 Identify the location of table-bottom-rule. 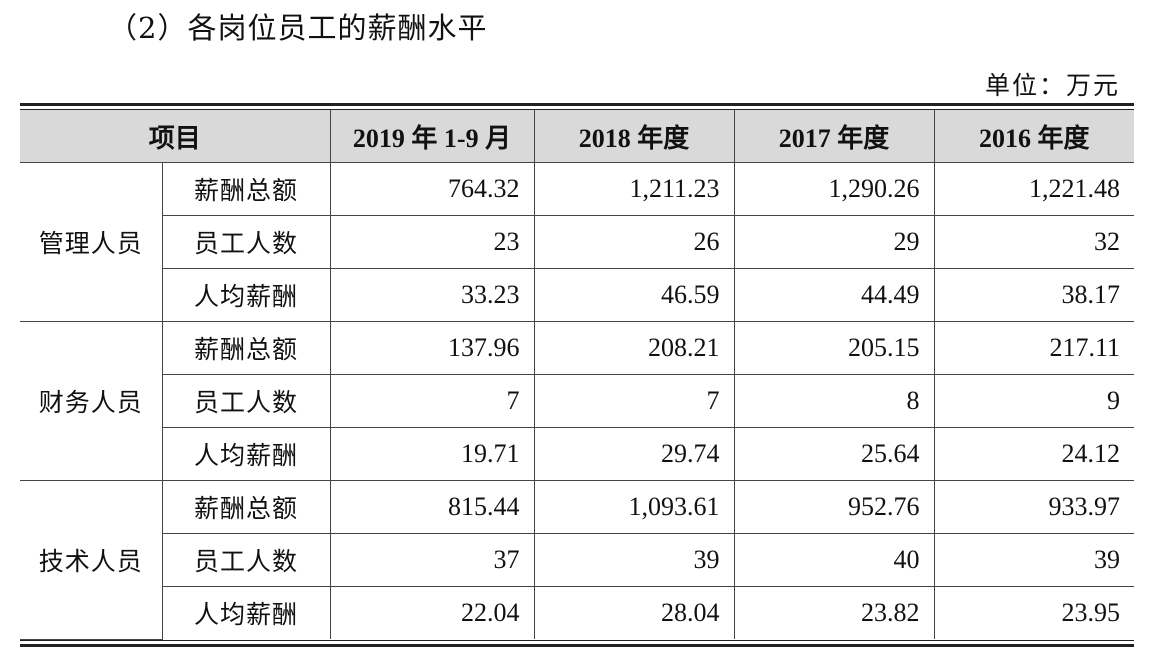
(577, 643).